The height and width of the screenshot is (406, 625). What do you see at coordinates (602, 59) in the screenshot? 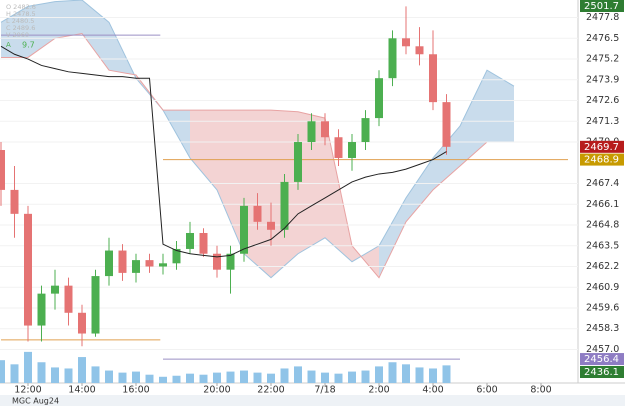
I see `y-tick-label: 2475.2` at bounding box center [602, 59].